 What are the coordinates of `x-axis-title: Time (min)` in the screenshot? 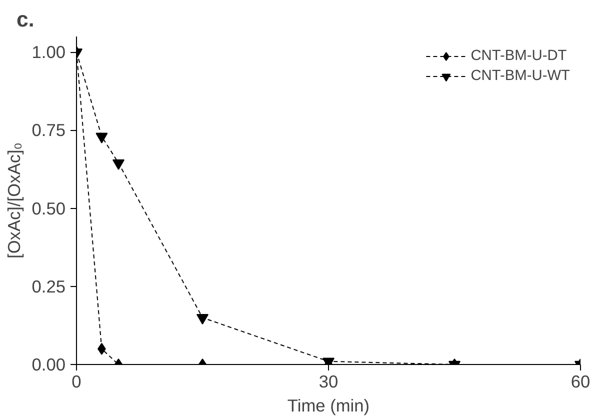 It's located at (328, 406).